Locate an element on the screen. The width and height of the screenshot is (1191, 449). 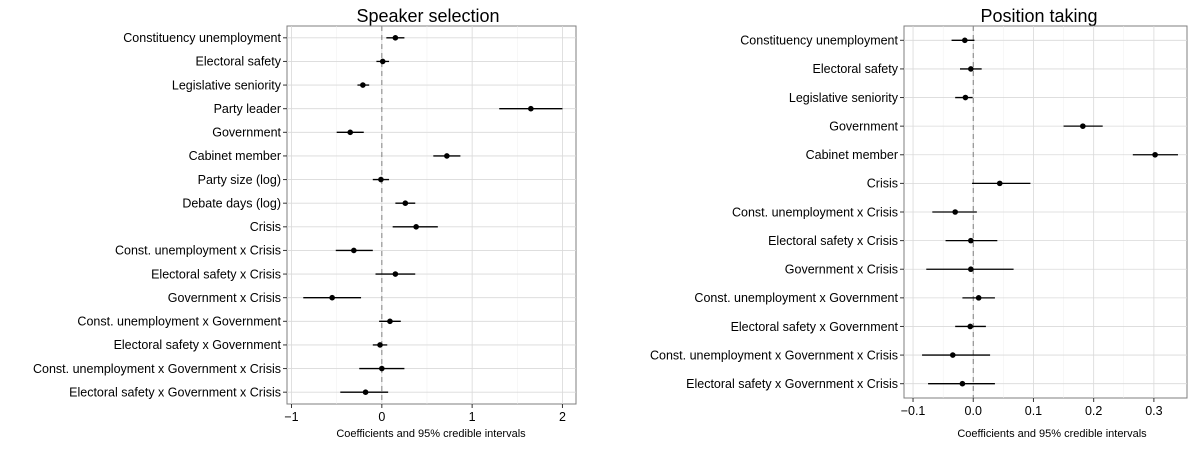
x-tick-label: −0.1 is located at coordinates (913, 411).